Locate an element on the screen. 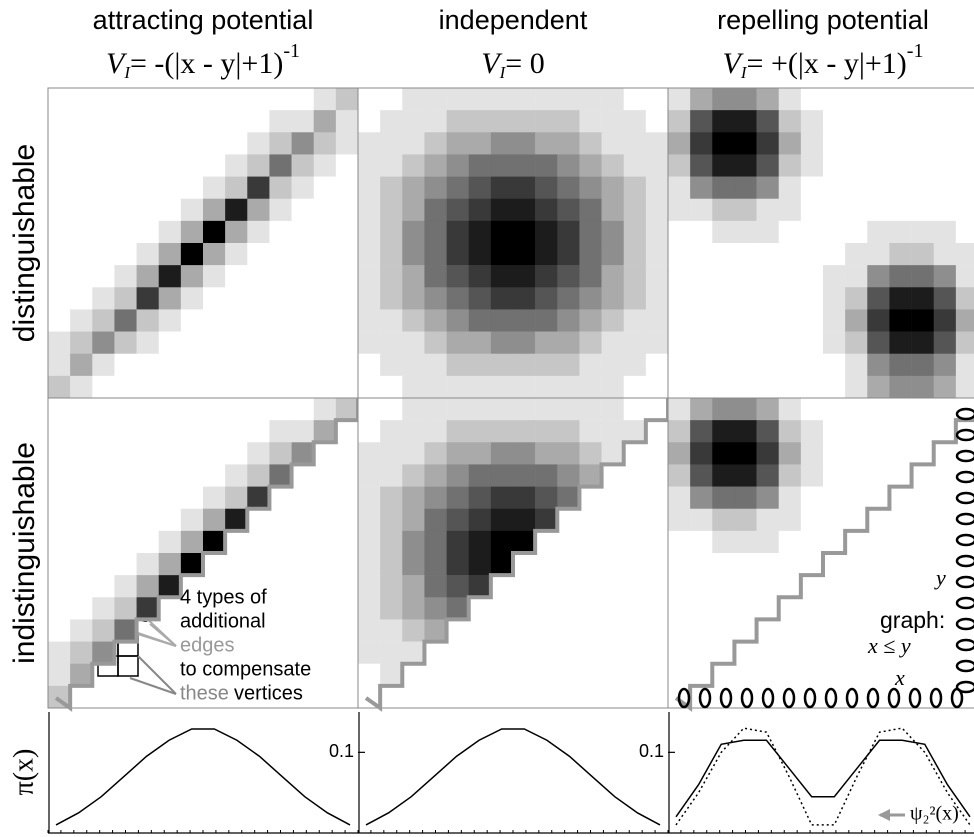  y-tick-label: 0.1 is located at coordinates (341, 751).